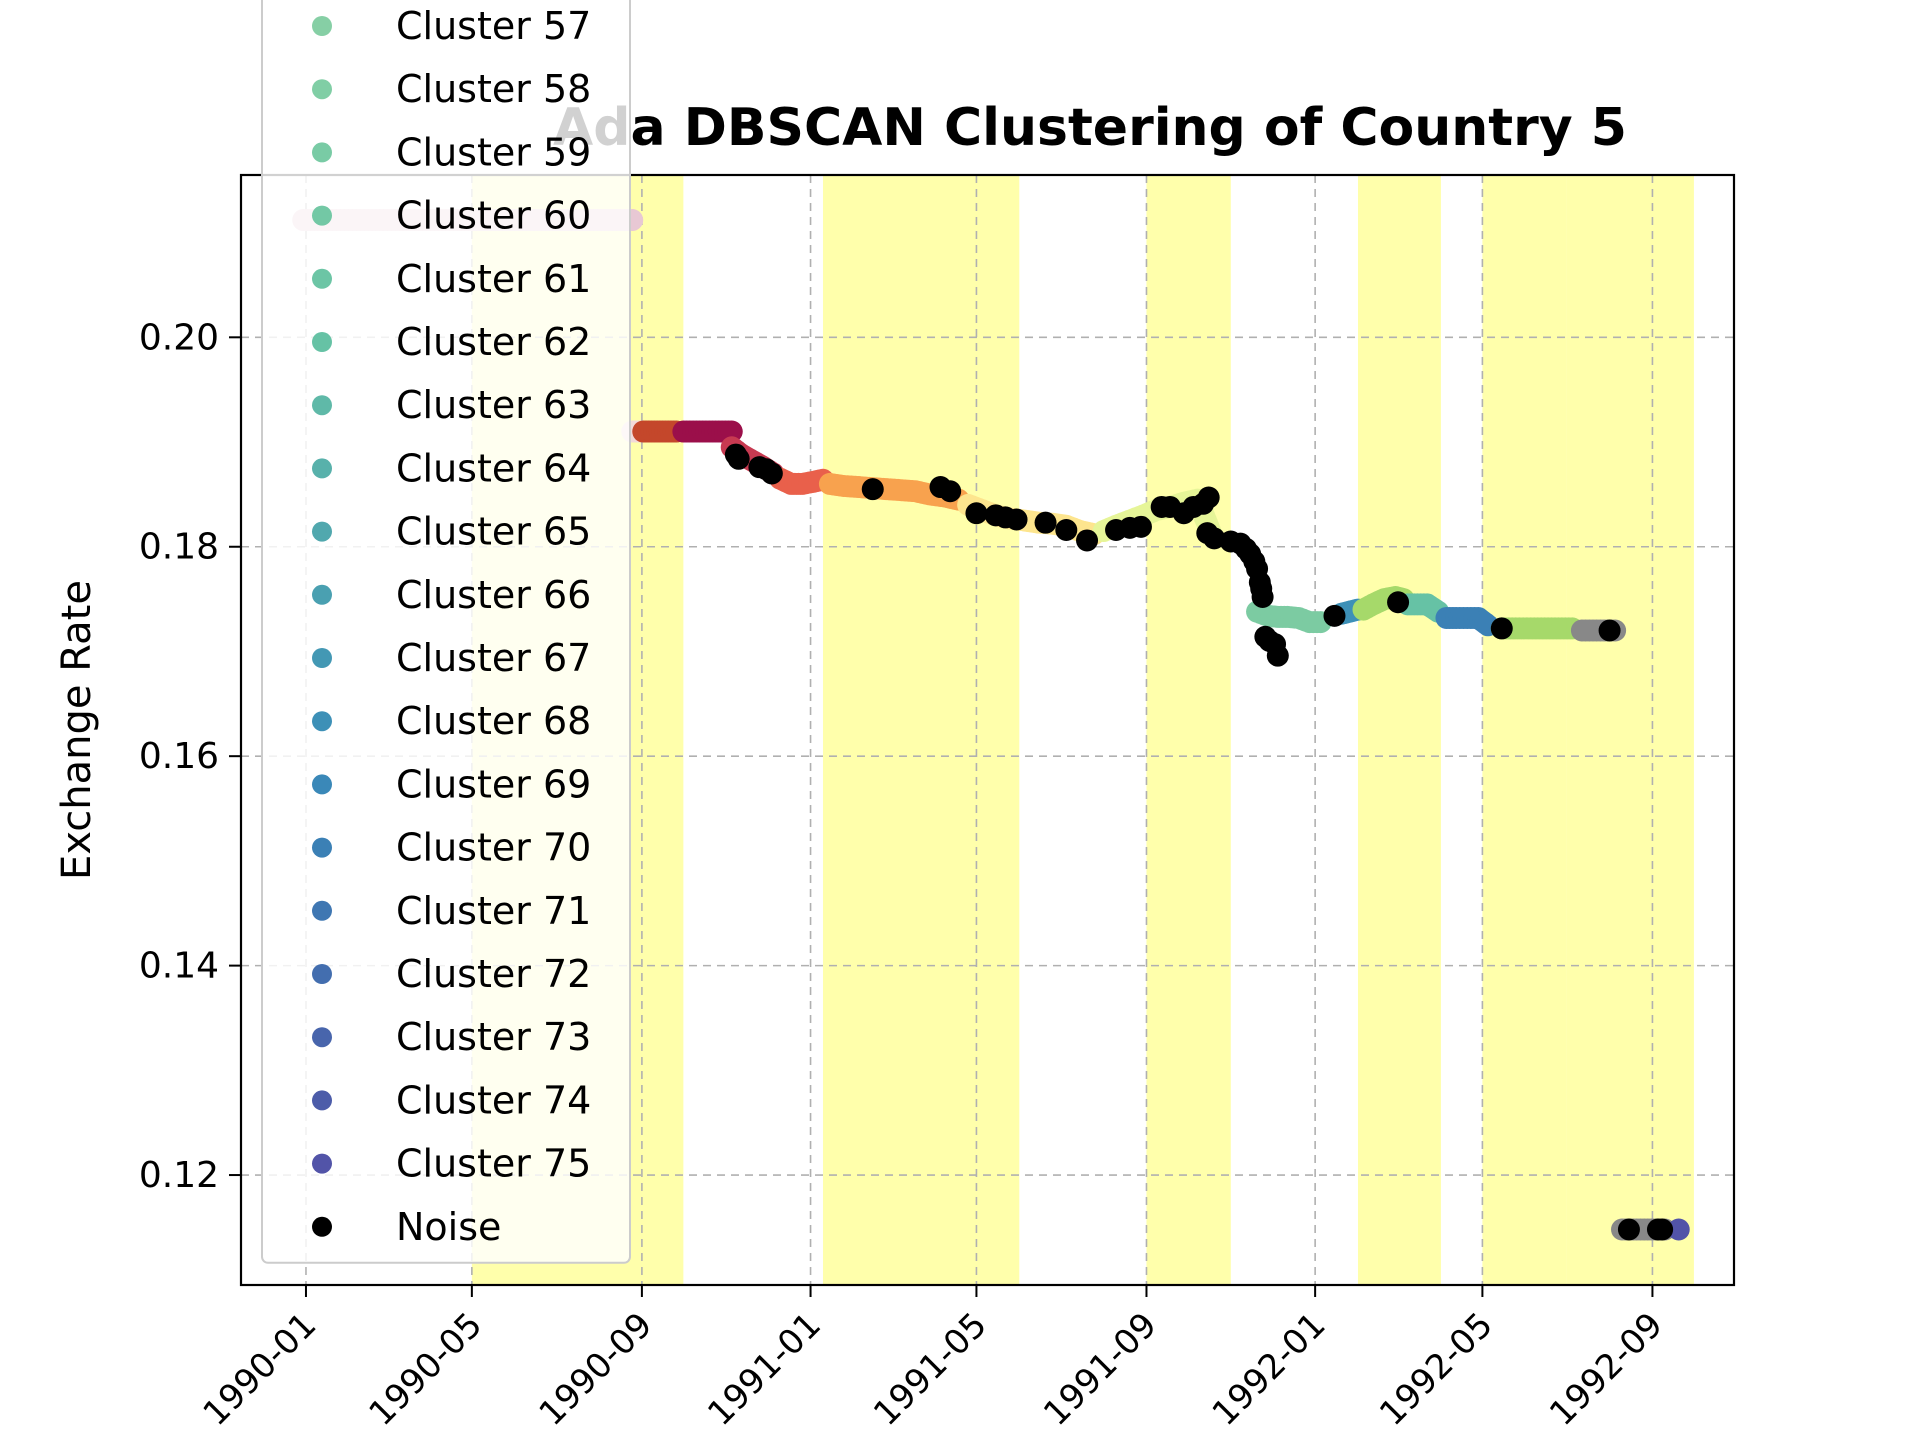 Image resolution: width=1920 pixels, height=1440 pixels. What do you see at coordinates (77, 730) in the screenshot?
I see `y-axis-label: Exchange Rate` at bounding box center [77, 730].